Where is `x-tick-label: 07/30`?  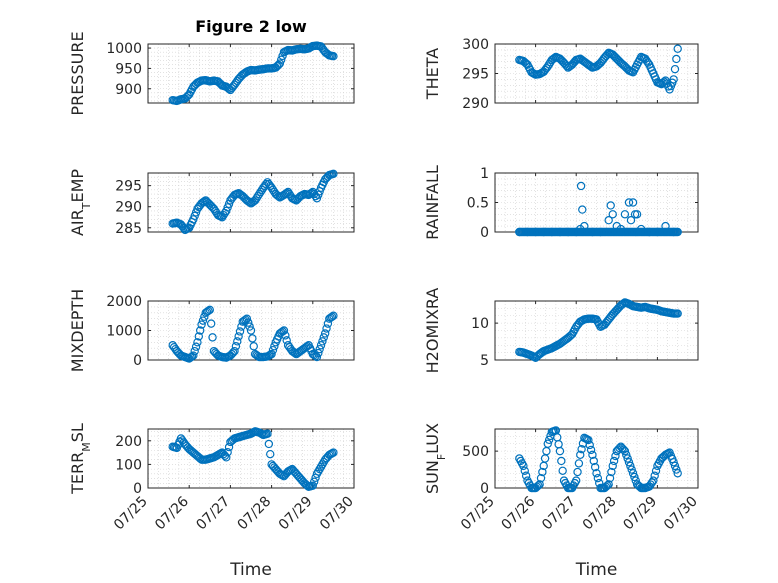 x-tick-label: 07/30 is located at coordinates (681, 514).